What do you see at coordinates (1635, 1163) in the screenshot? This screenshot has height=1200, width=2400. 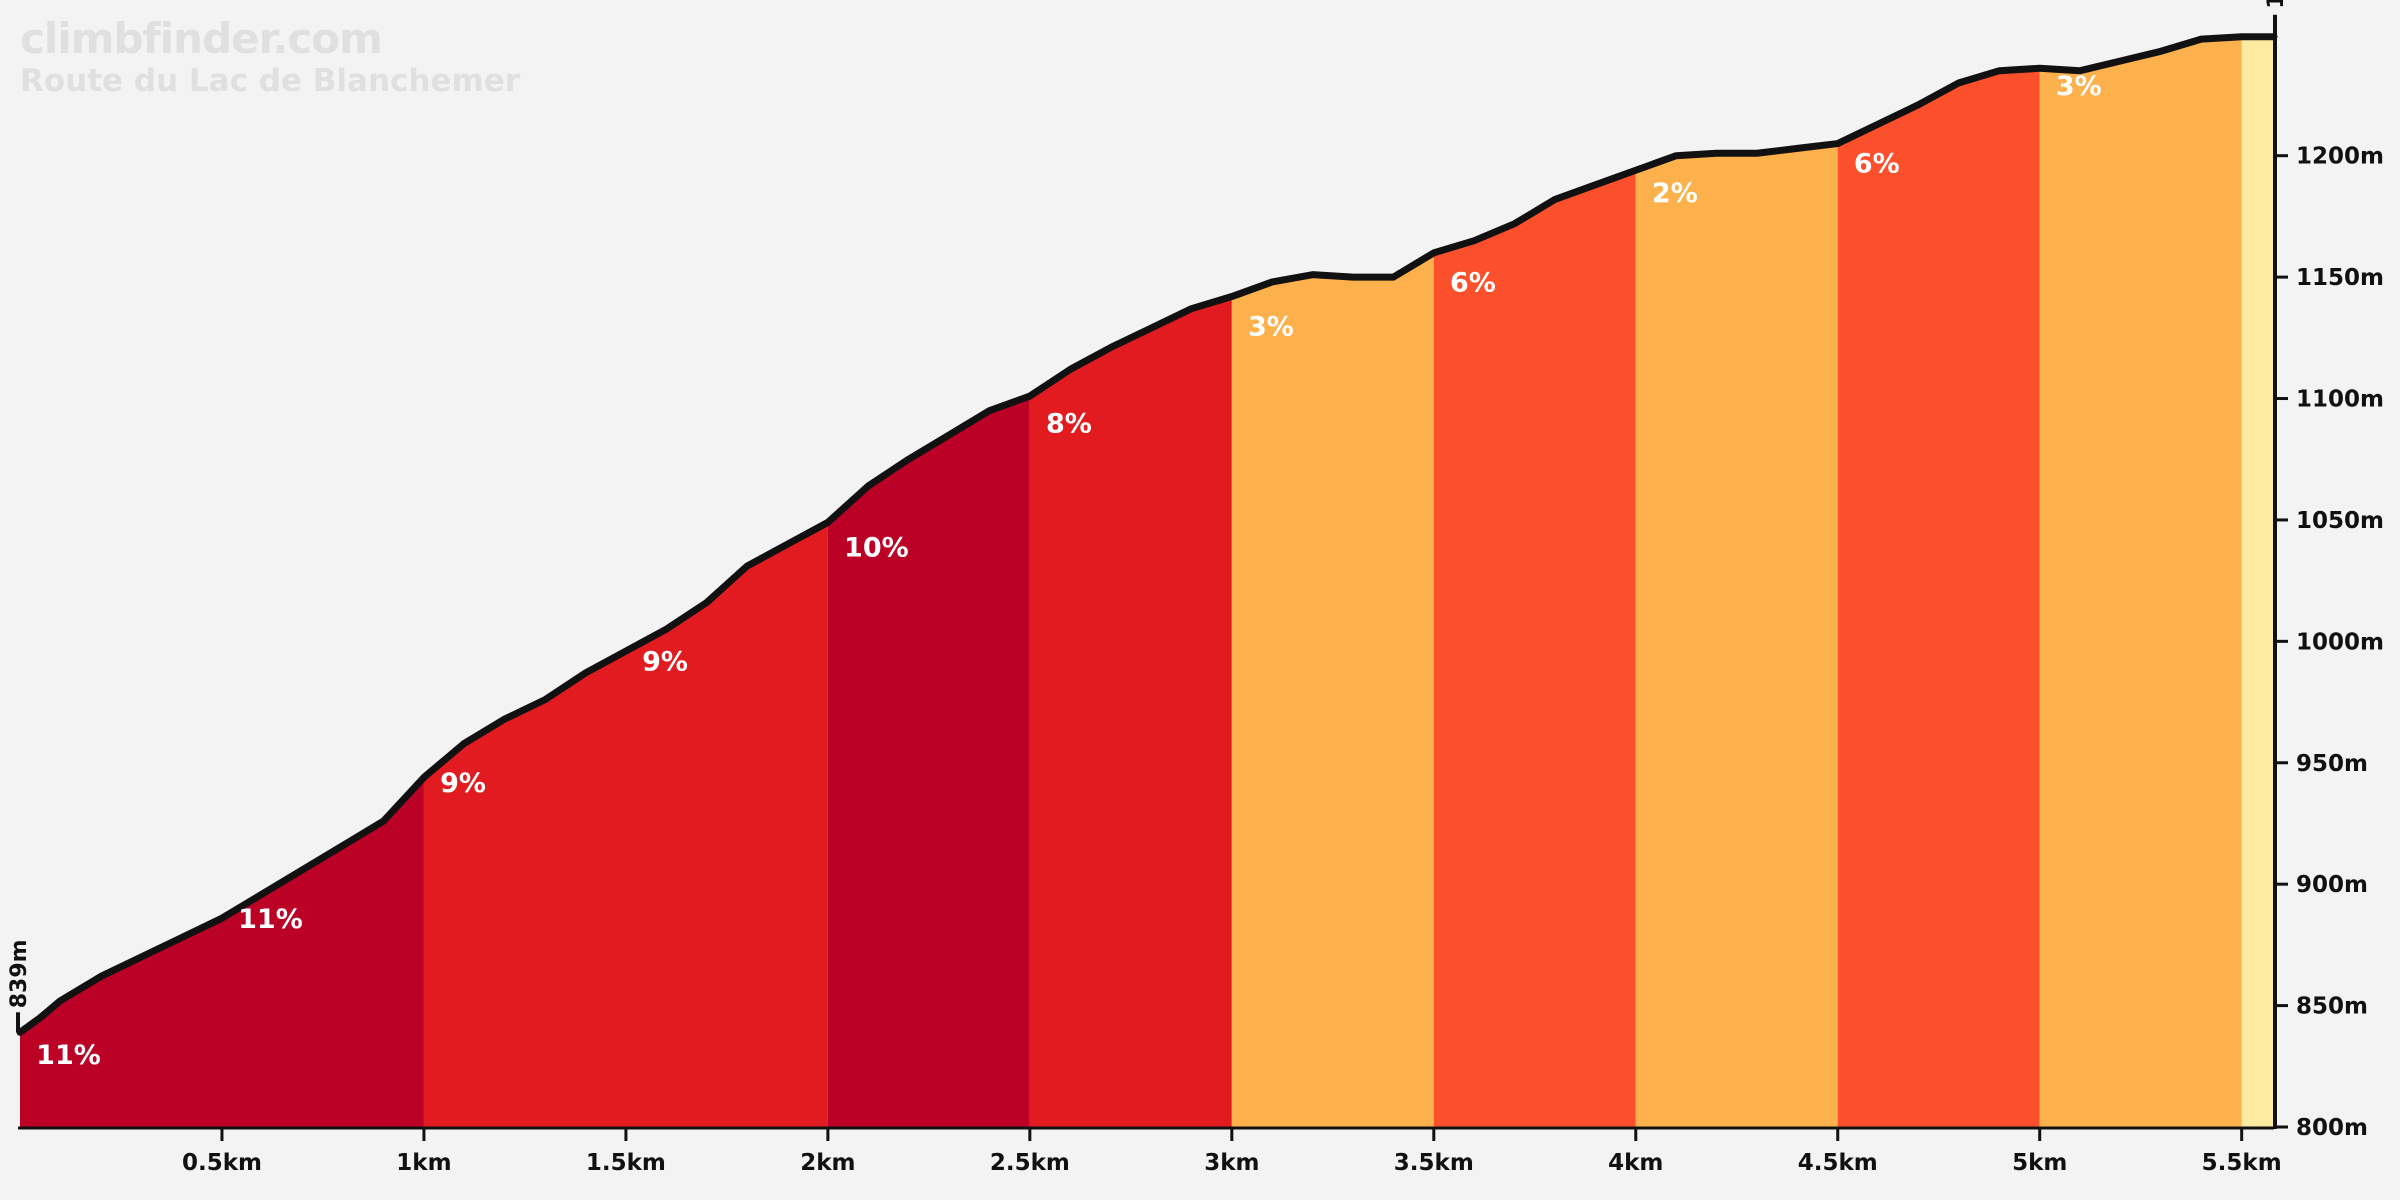 I see `x-tick-label: 4km` at bounding box center [1635, 1163].